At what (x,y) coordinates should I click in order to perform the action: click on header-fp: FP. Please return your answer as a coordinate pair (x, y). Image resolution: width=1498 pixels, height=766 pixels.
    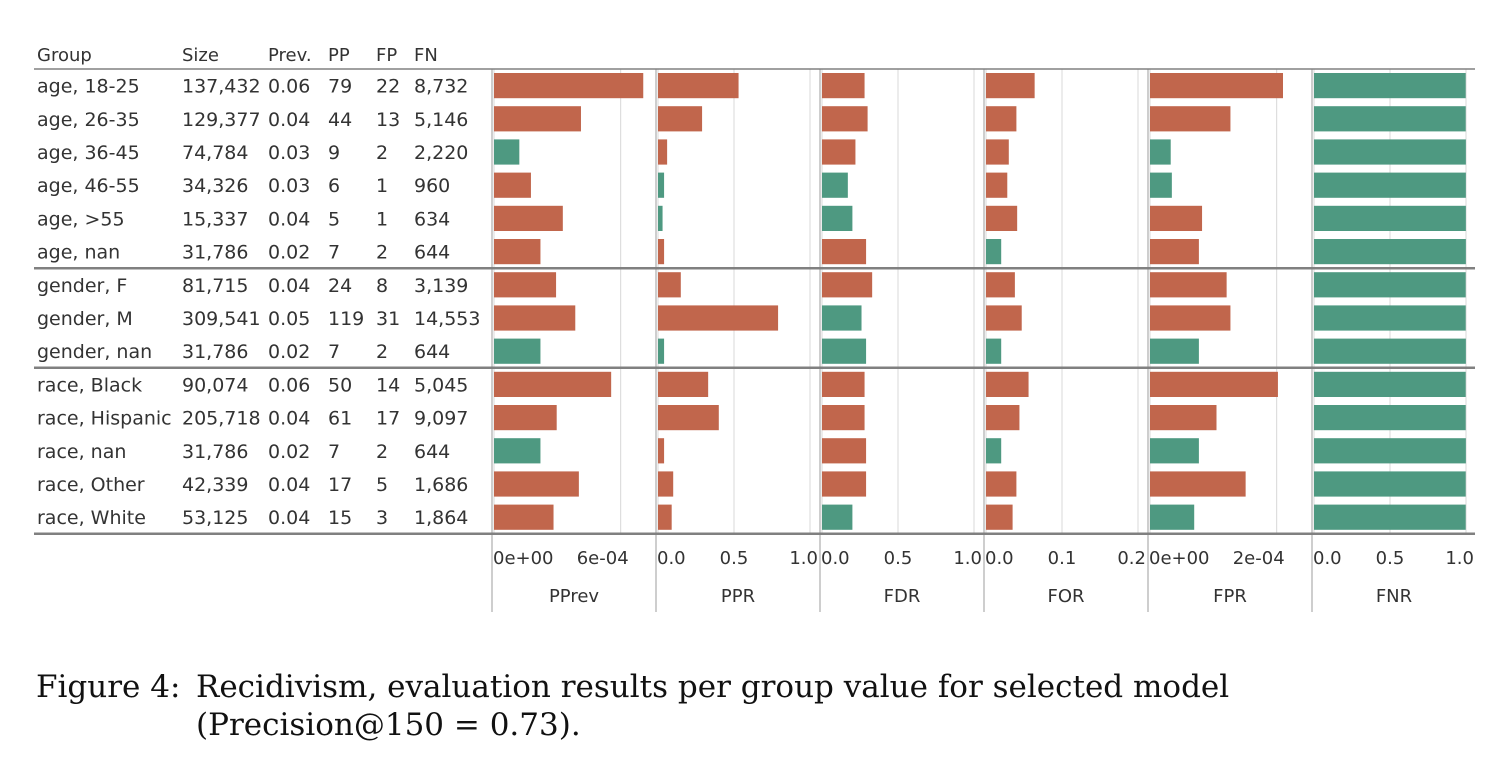
    Looking at the image, I should click on (386, 55).